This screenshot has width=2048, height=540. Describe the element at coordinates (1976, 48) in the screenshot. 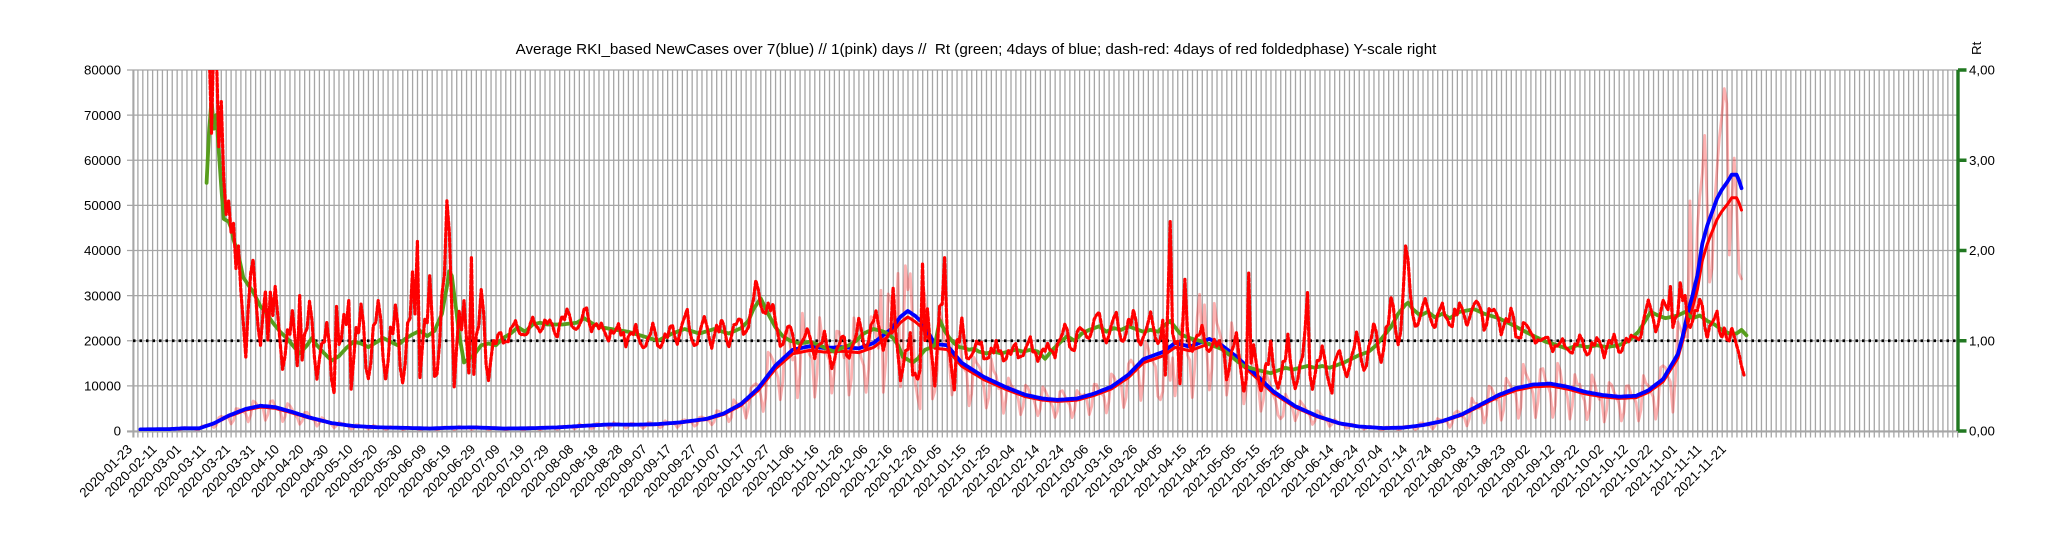

I see `svg-text: Rt` at that location.